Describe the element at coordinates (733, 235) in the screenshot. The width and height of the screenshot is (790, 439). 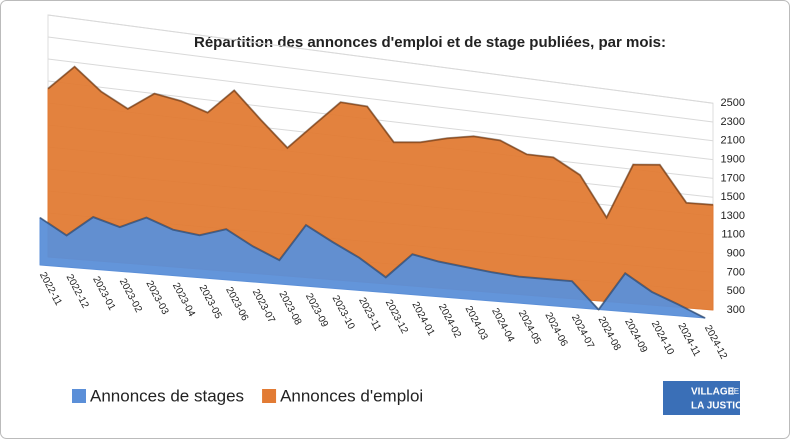
I see `y-tick-label: 1100` at that location.